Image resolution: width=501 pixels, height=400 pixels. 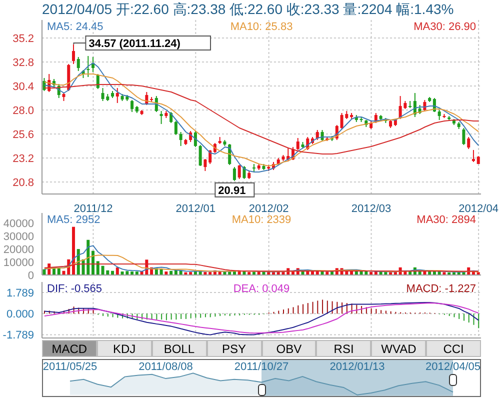 I want to click on callout-box: 20.91, so click(x=234, y=190).